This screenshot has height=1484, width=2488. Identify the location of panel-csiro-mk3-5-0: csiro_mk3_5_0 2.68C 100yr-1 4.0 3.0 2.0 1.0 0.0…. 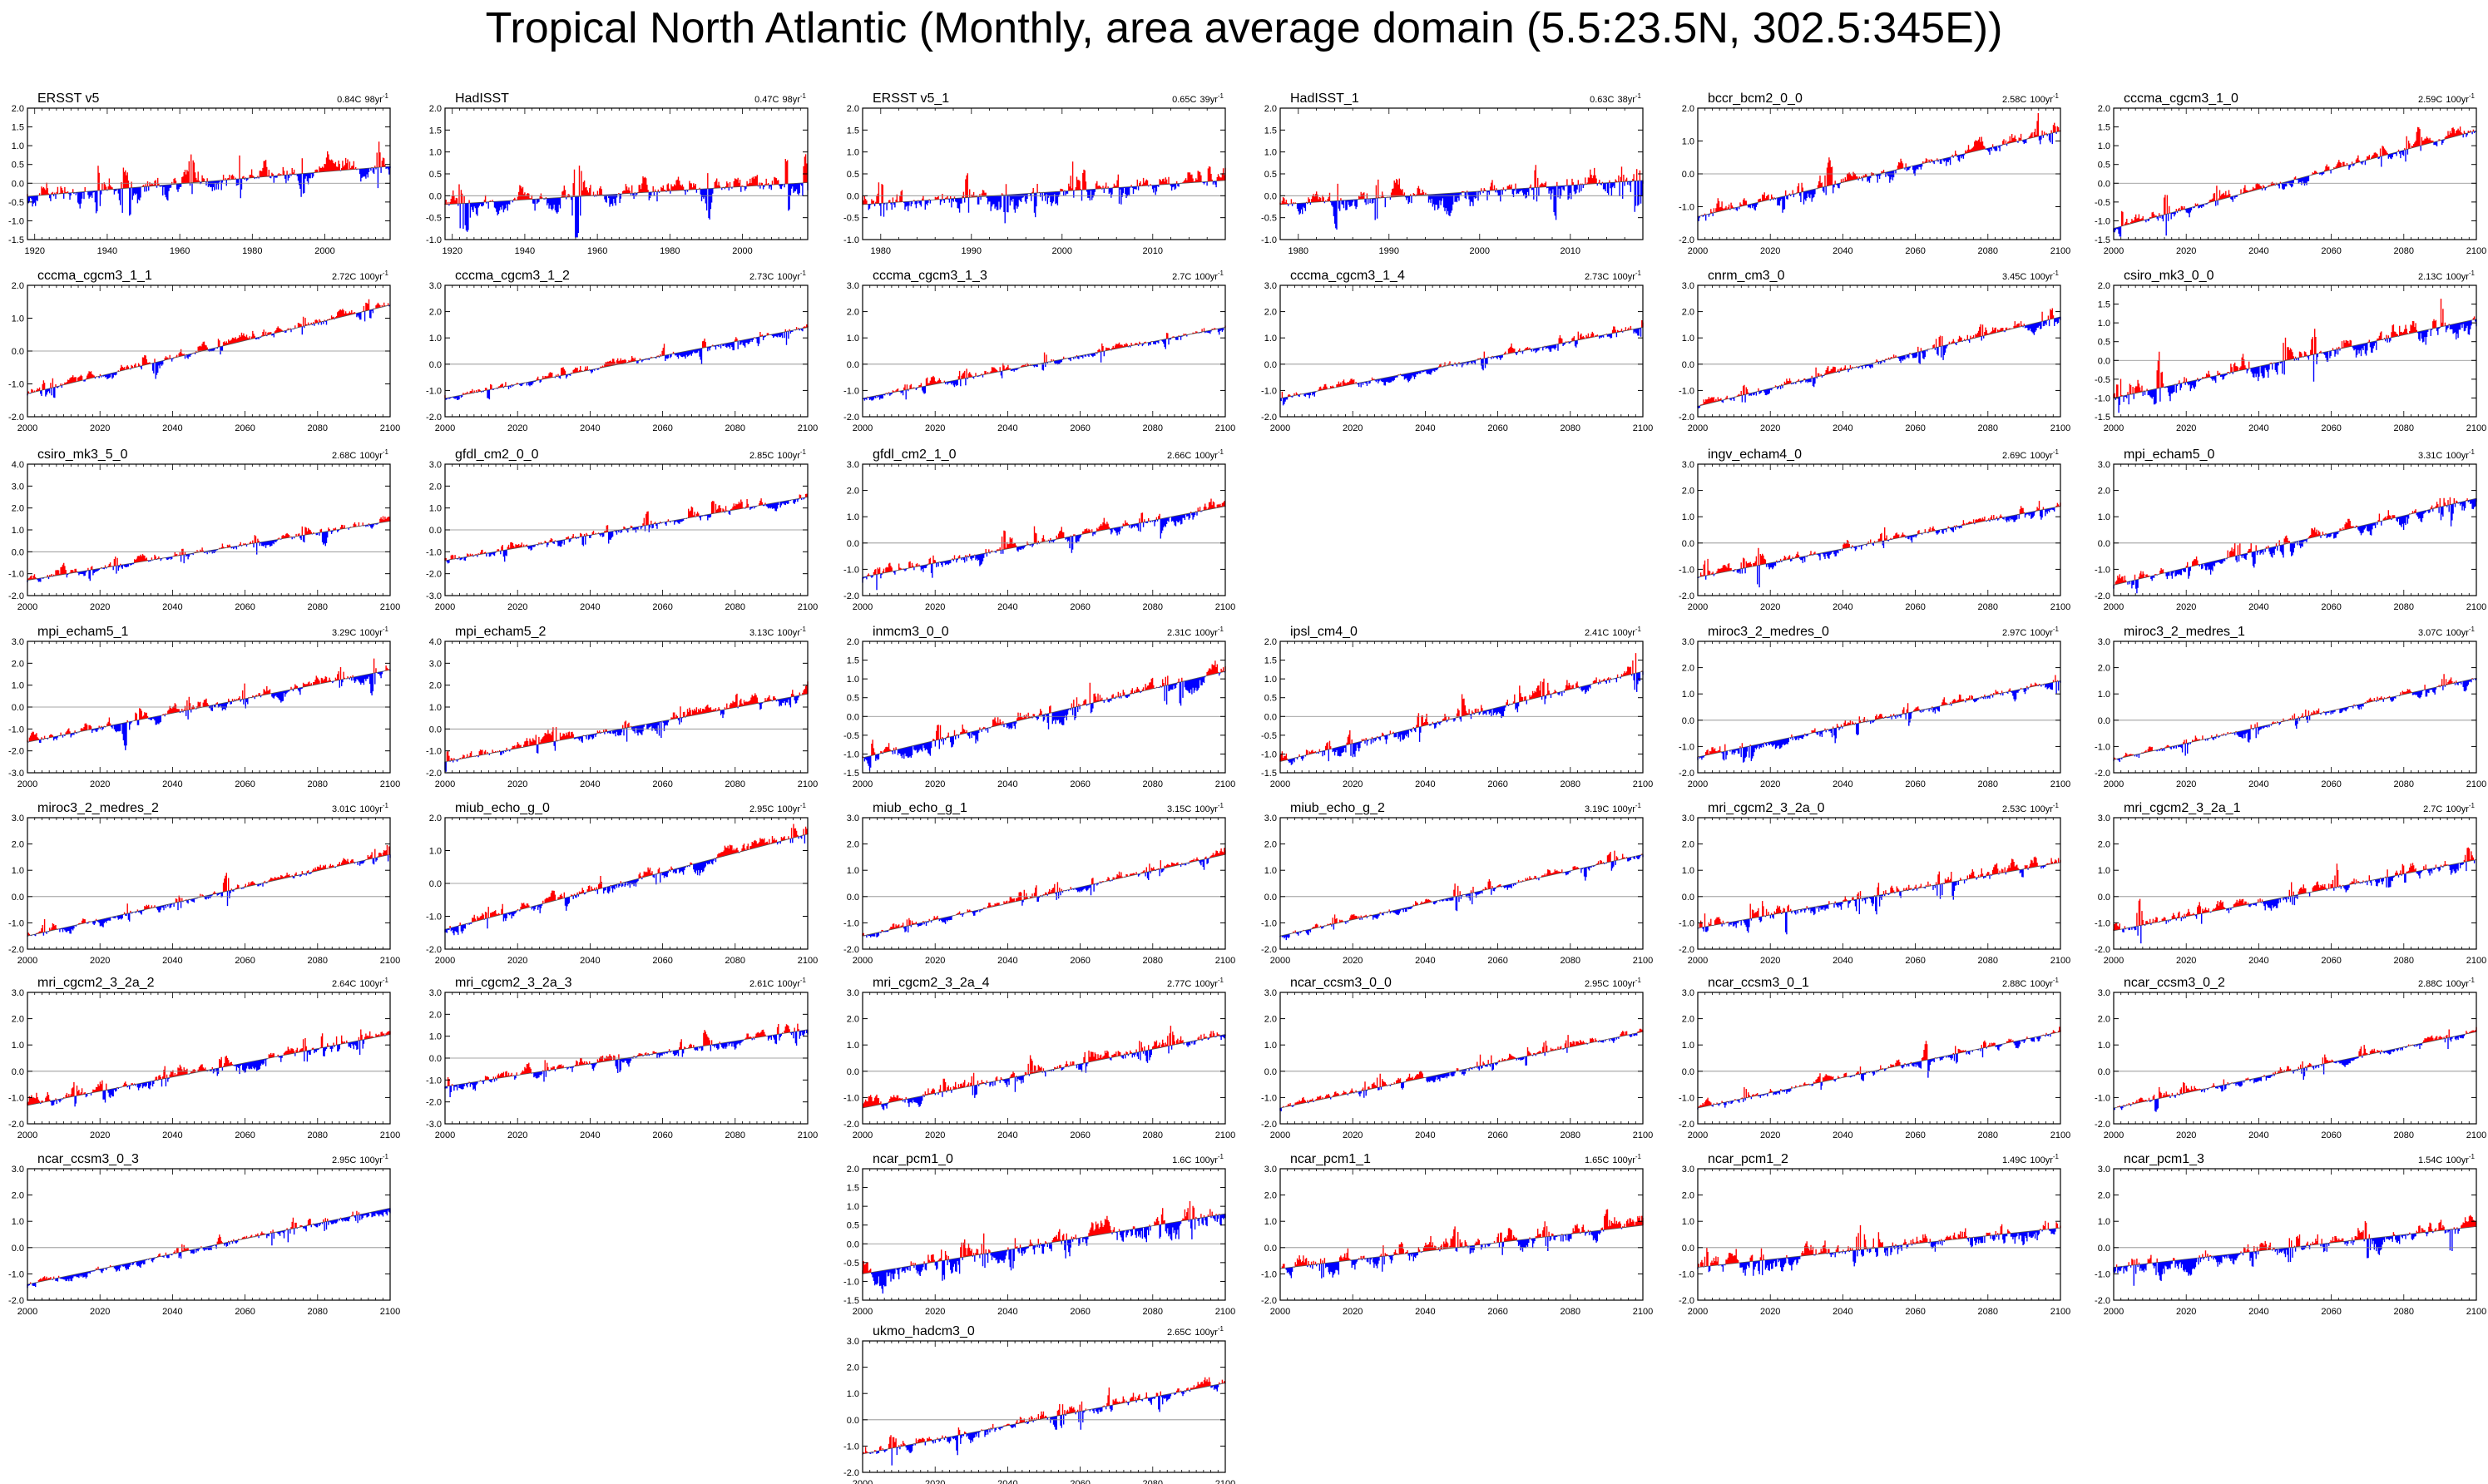
(204, 530).